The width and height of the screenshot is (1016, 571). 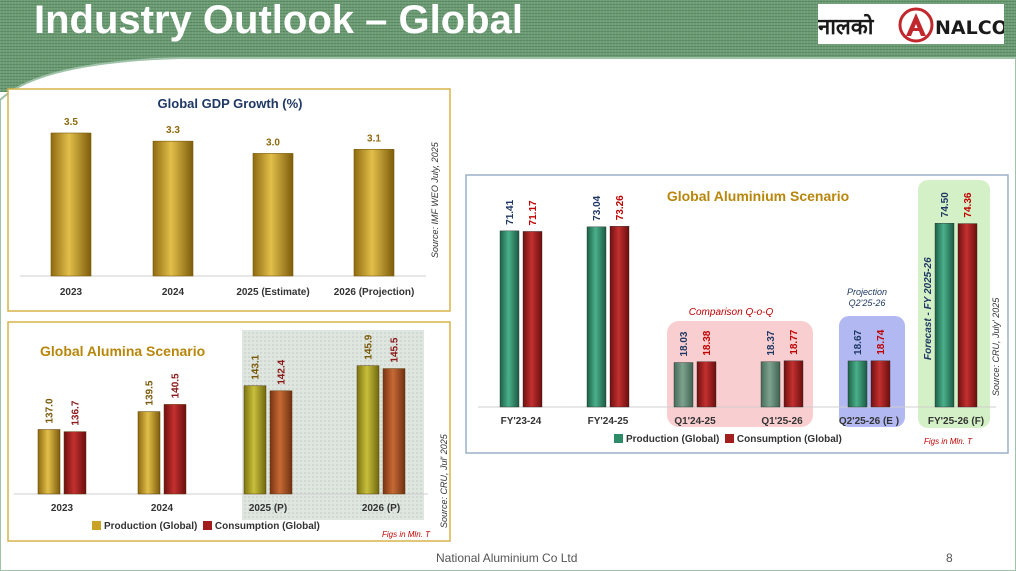 I want to click on alumina-value-label-production-2: 143.1, so click(x=256, y=366).